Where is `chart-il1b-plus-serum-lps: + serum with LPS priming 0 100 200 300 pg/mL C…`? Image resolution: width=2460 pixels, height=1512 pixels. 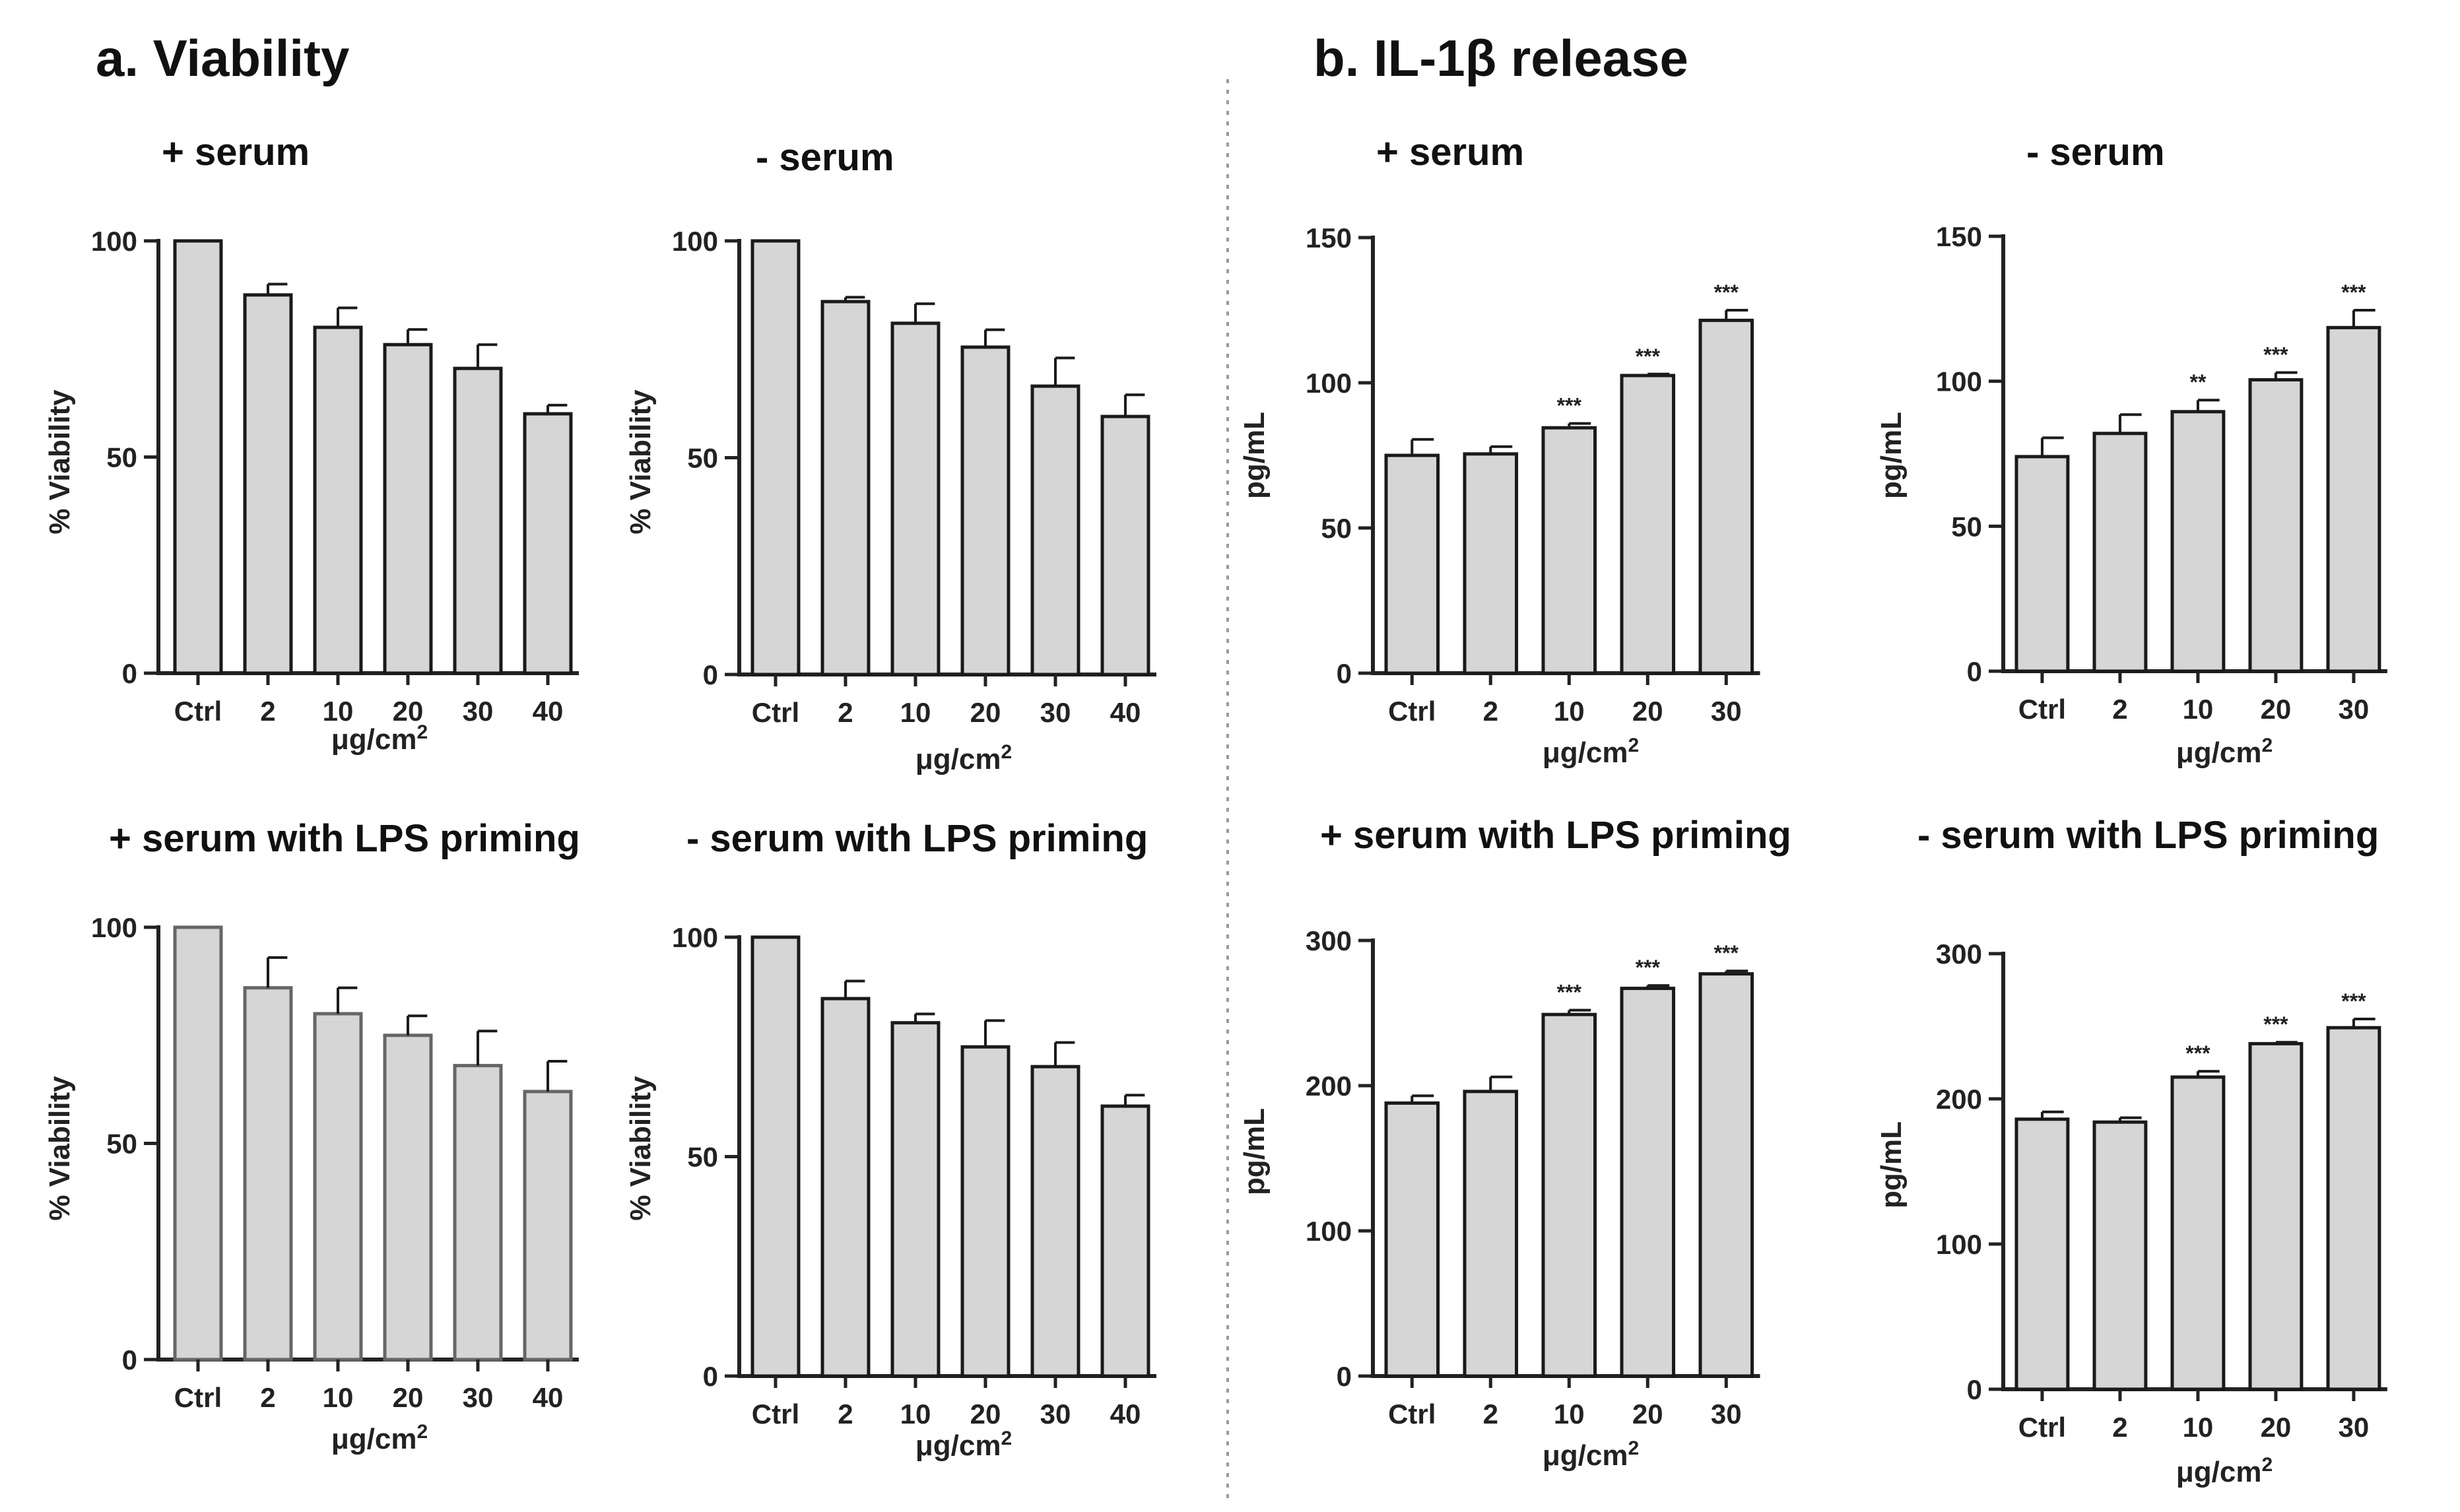 chart-il1b-plus-serum-lps: + serum with LPS priming 0 100 200 300 pg/mL C… is located at coordinates (1515, 1143).